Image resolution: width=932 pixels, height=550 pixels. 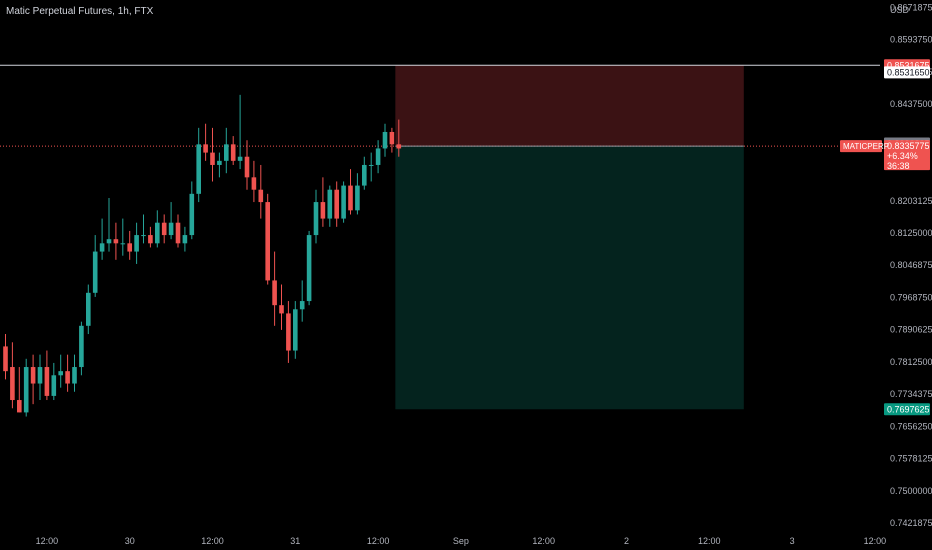 What do you see at coordinates (908, 65) in the screenshot?
I see `stop-price-label: 0.8531675` at bounding box center [908, 65].